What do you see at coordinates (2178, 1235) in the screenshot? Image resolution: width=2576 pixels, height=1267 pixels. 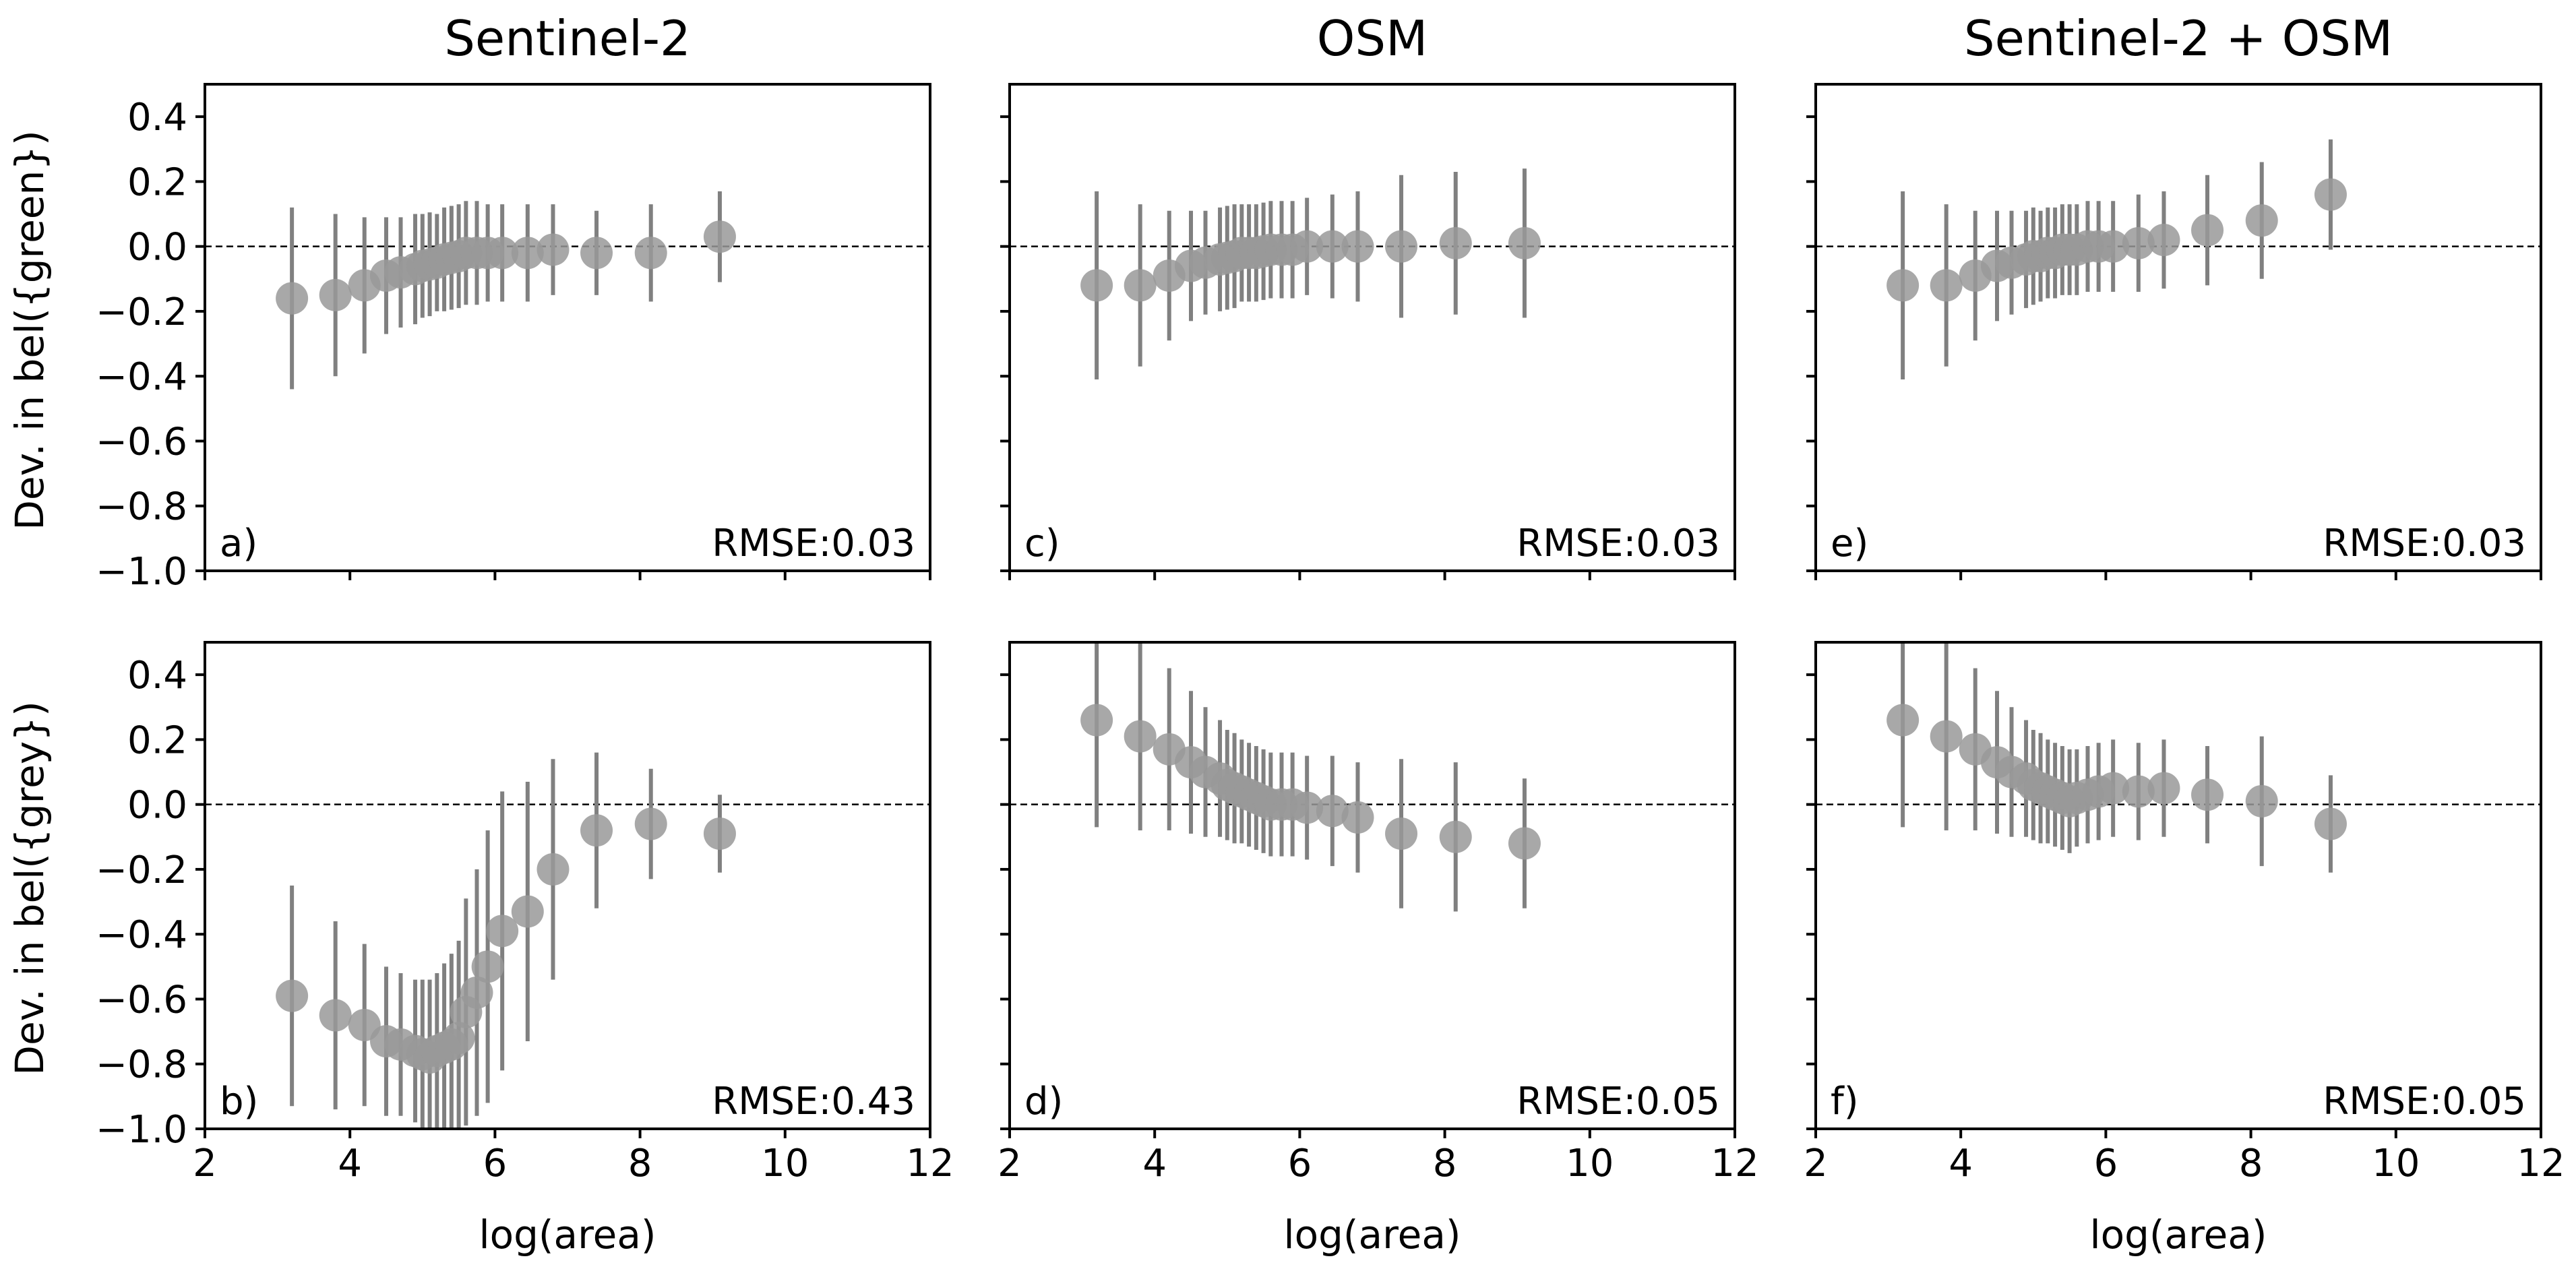 I see `x-axis-label-sentinel-2-osm: log(area)` at bounding box center [2178, 1235].